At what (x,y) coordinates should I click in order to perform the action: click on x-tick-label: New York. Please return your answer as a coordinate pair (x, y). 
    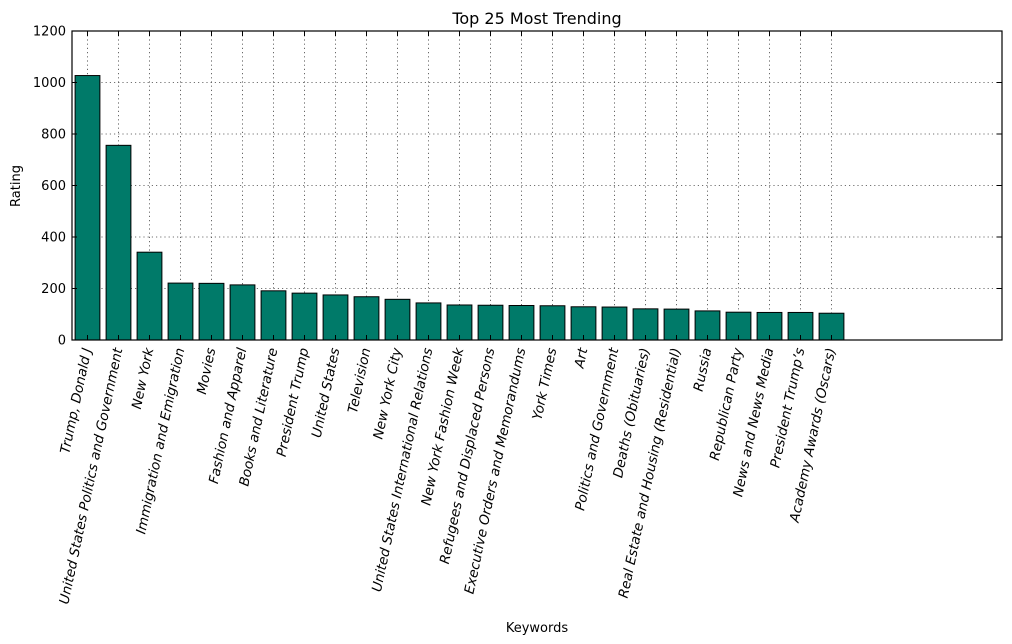
    Looking at the image, I should click on (143, 377).